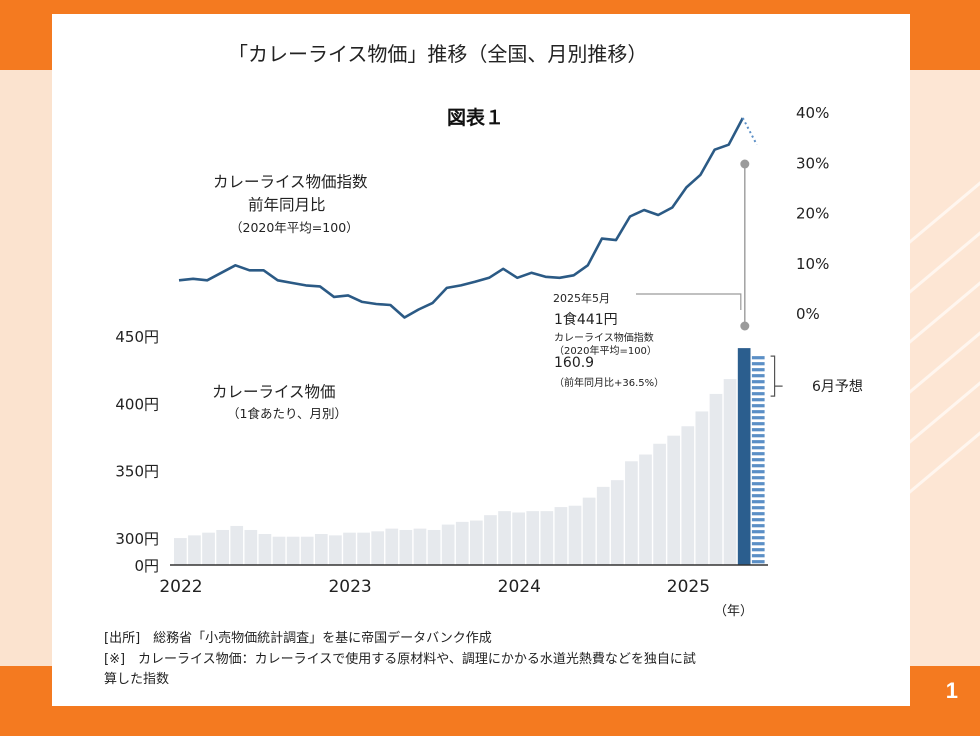 The width and height of the screenshot is (980, 736). I want to click on index-series-subtitle: 前年同月比, so click(287, 205).